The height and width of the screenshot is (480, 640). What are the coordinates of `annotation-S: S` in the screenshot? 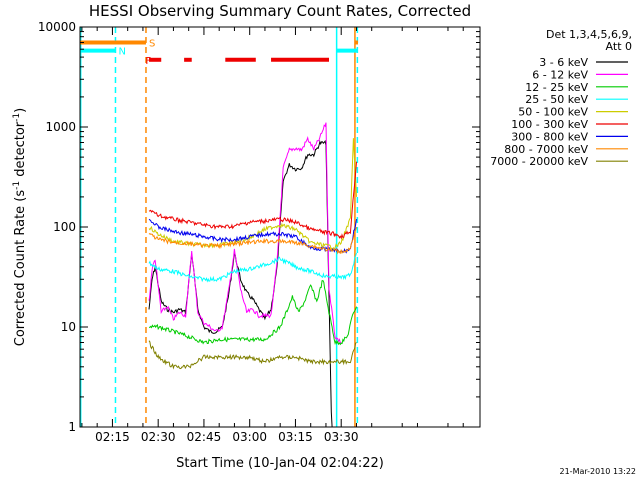 It's located at (152, 43).